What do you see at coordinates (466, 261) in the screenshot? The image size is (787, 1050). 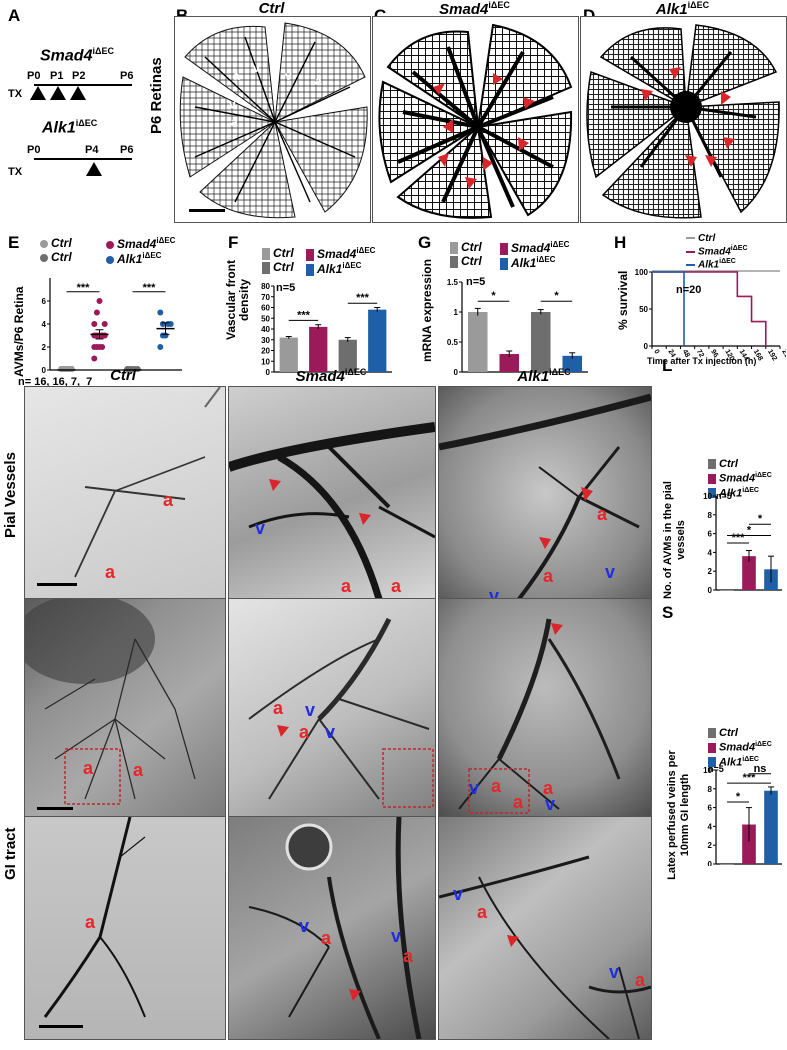 I see `legend-g-ctrl2: Ctrl` at bounding box center [466, 261].